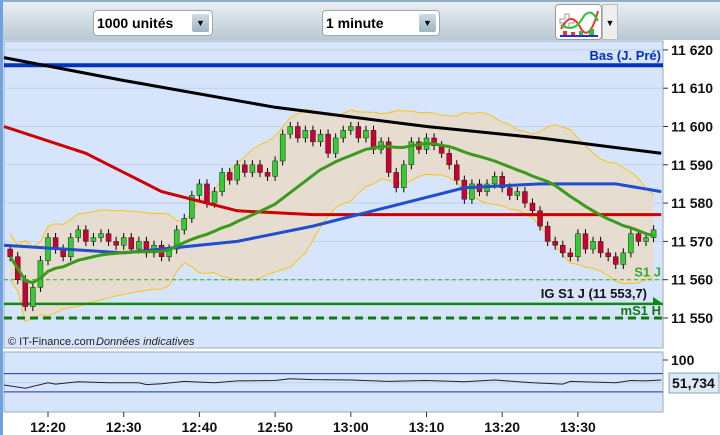 The height and width of the screenshot is (435, 720). I want to click on level-label: IG S1 J (11 553,7), so click(594, 293).